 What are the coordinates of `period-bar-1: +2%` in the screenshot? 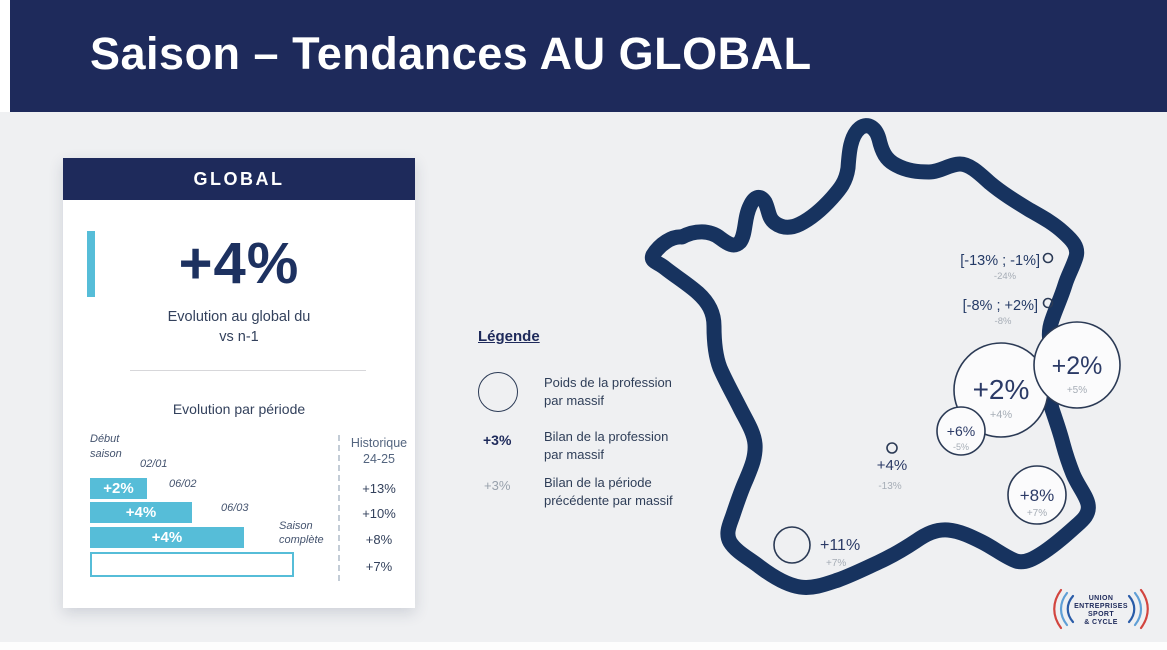 It's located at (118, 488).